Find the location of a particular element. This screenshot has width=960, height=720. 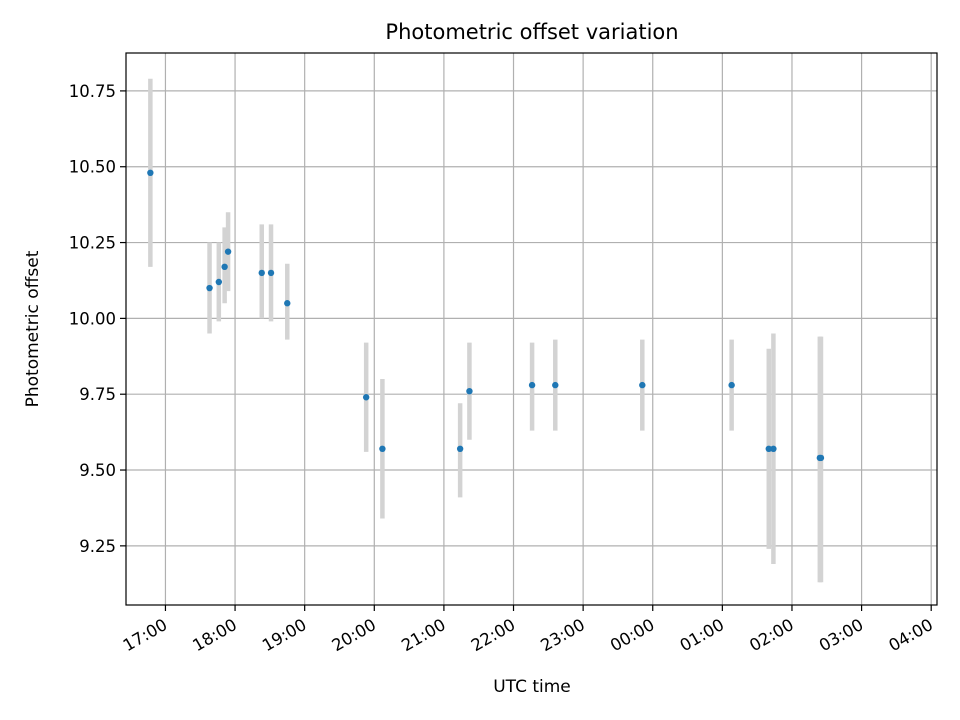

x-tick-label: 22:00 is located at coordinates (493, 635).